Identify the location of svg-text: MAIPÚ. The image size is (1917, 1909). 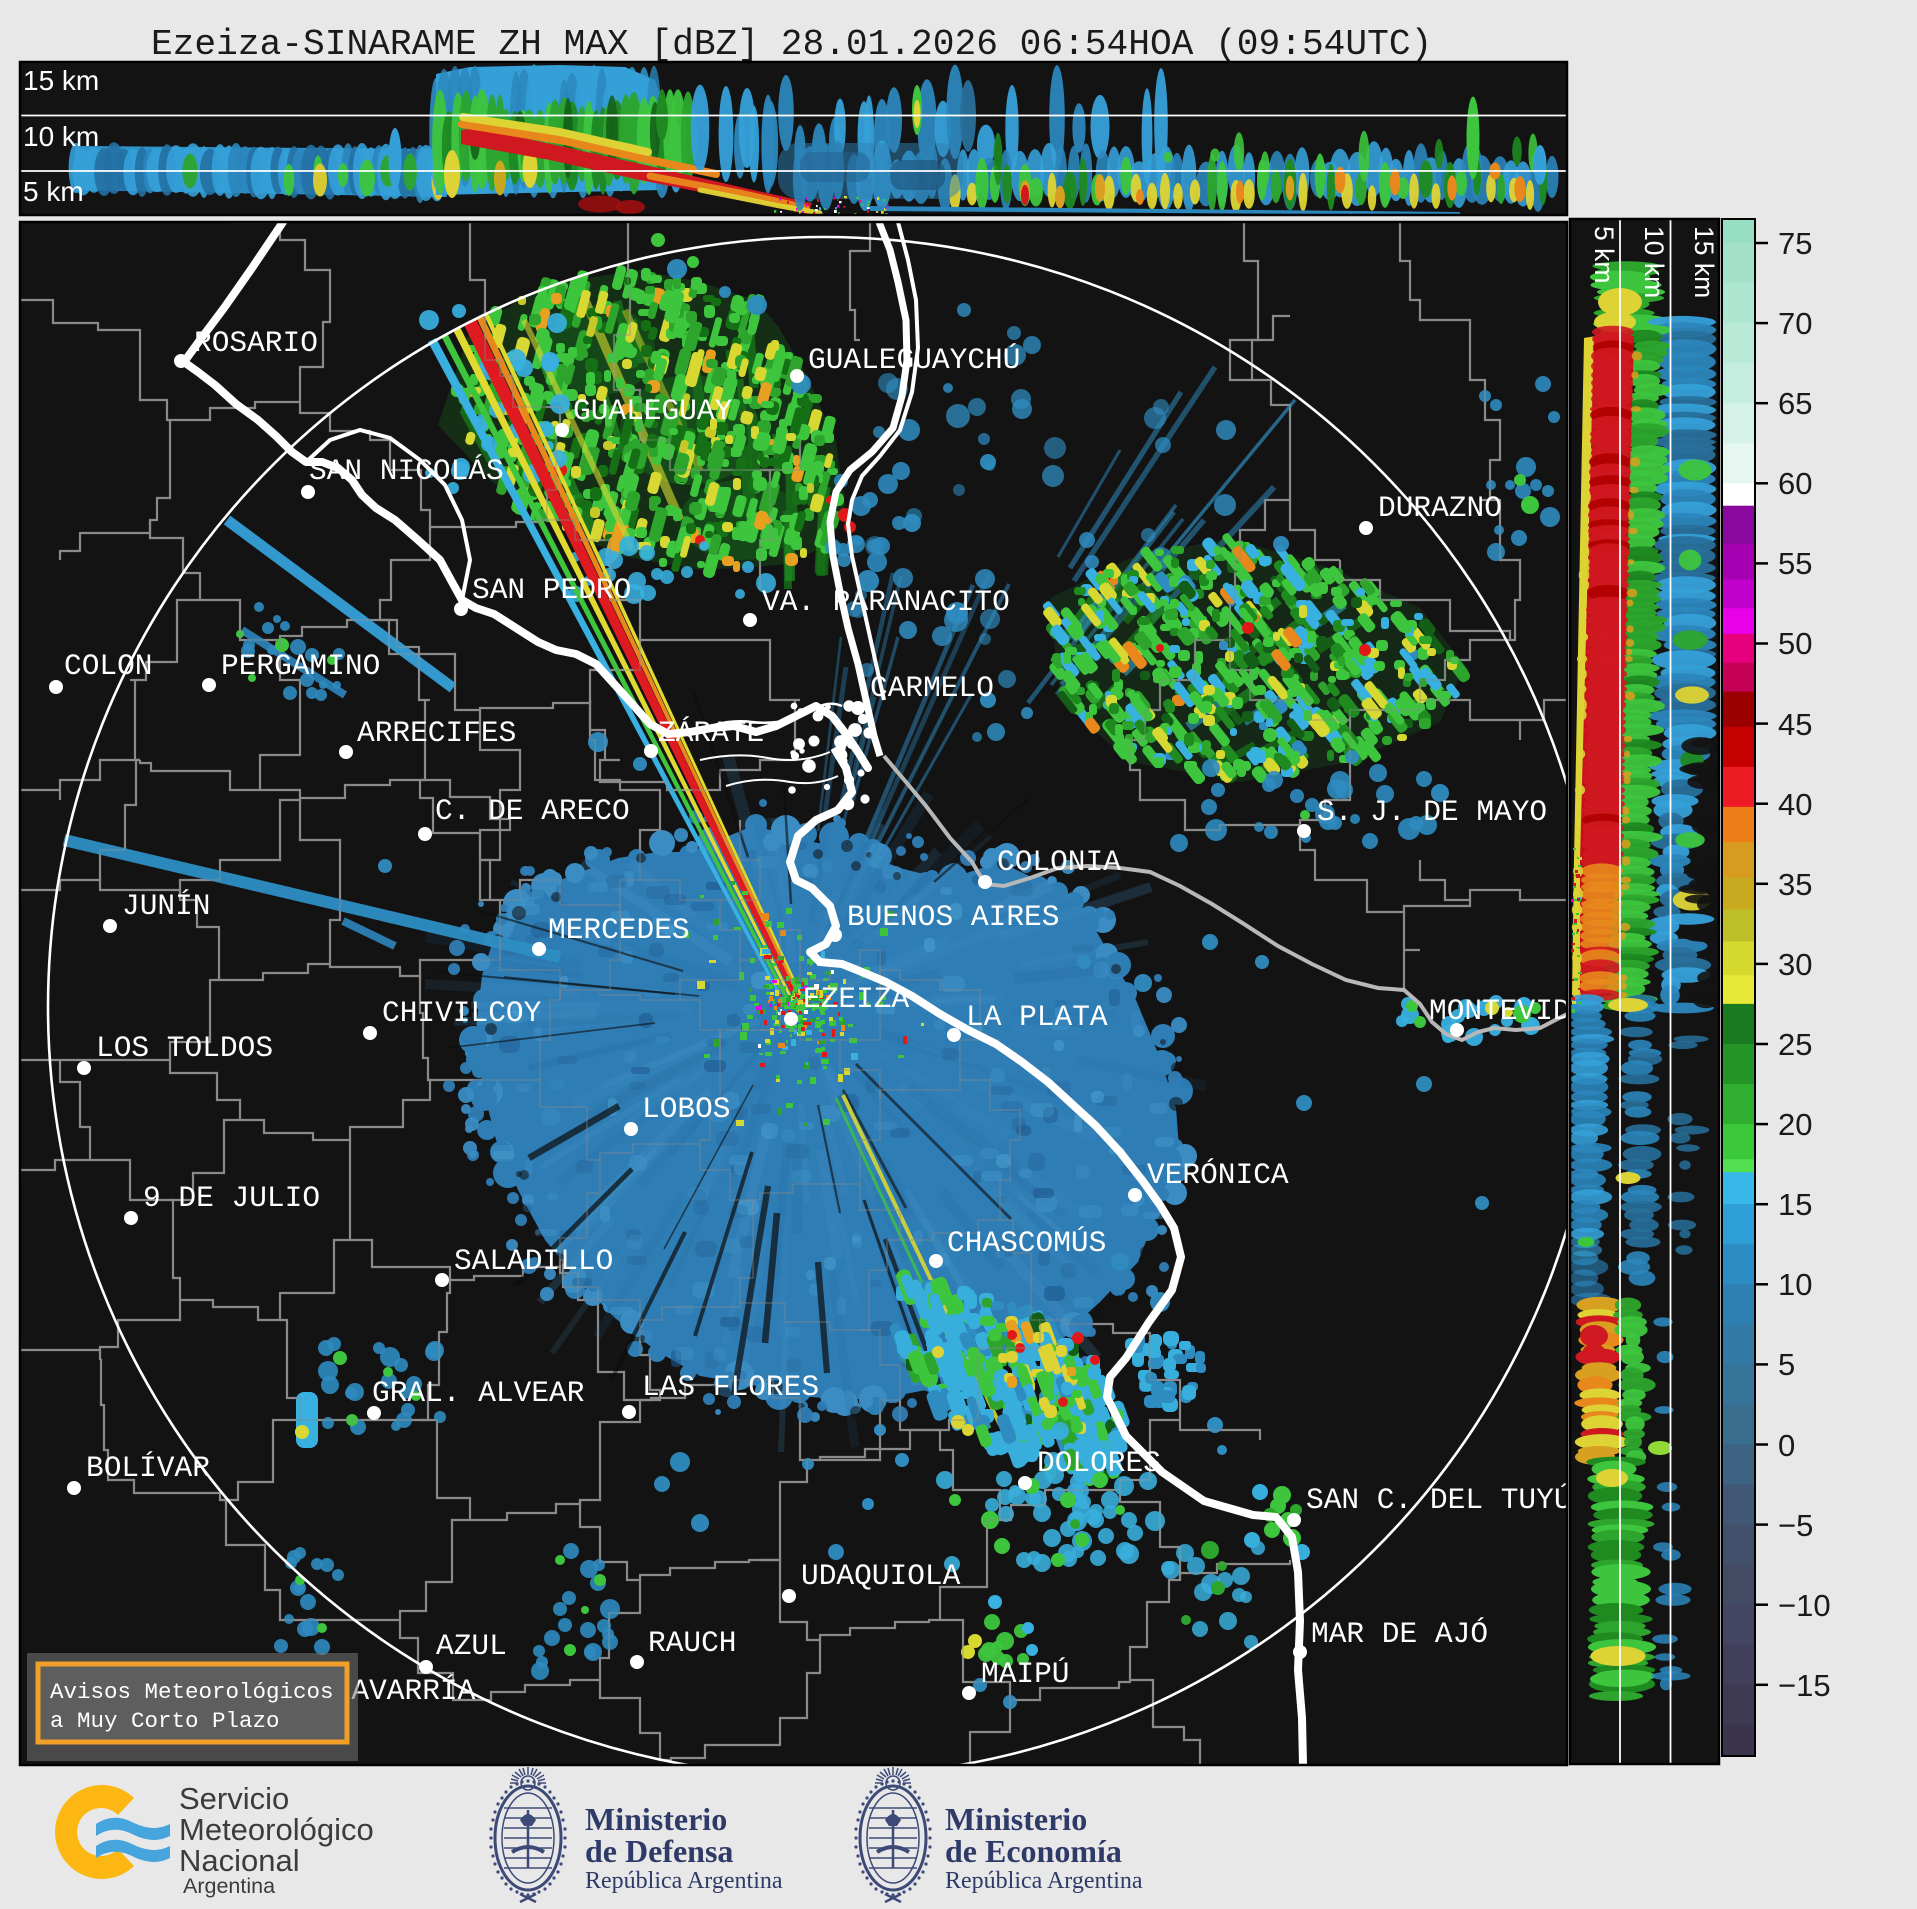
(1025, 1674).